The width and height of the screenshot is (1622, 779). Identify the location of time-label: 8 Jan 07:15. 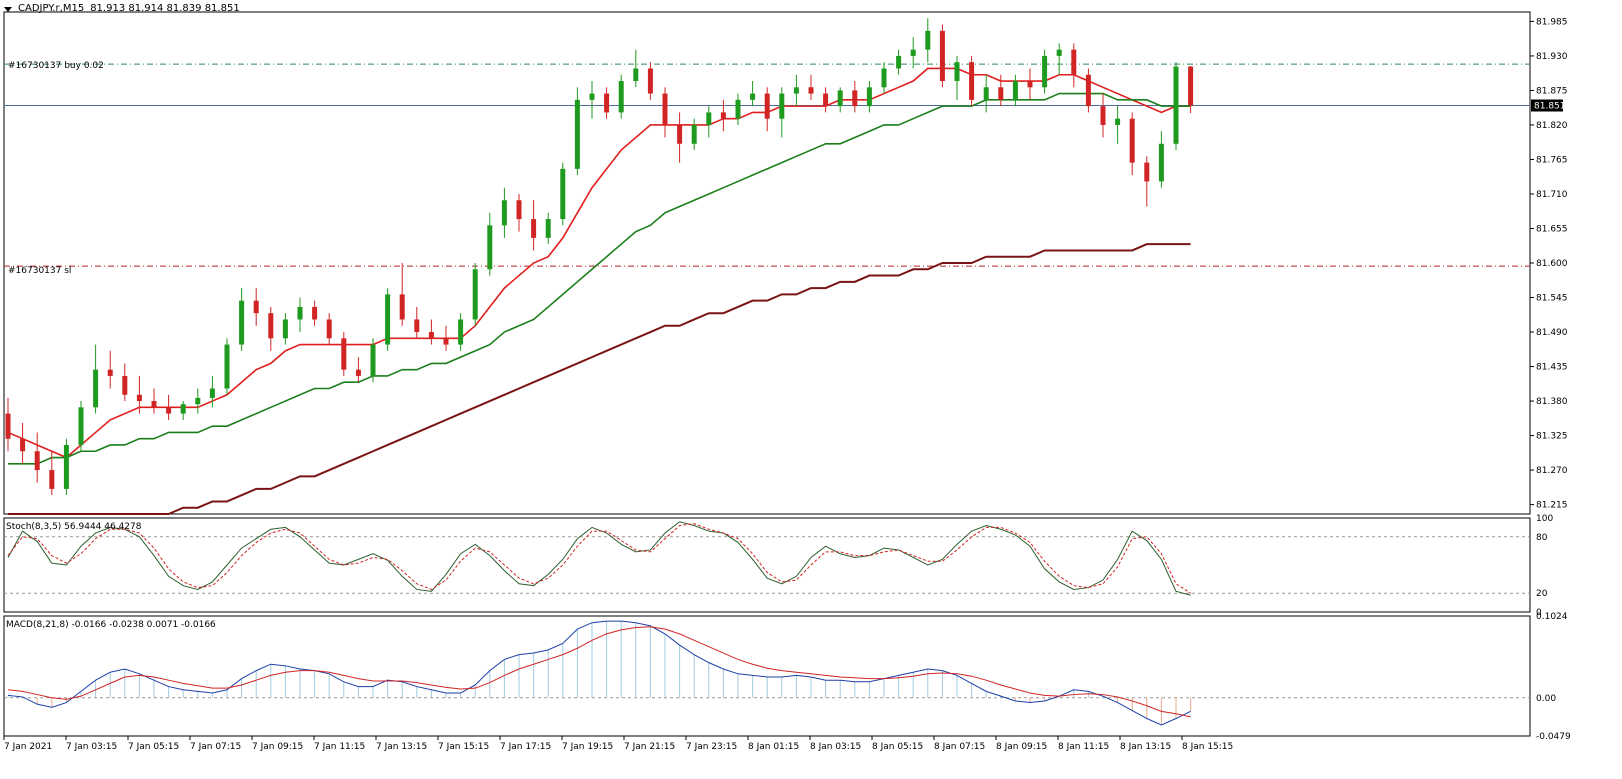
(959, 747).